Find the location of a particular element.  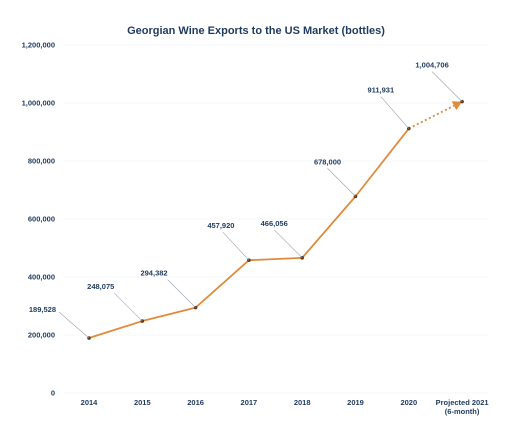

y-tick-label: 600,000 is located at coordinates (41, 219).